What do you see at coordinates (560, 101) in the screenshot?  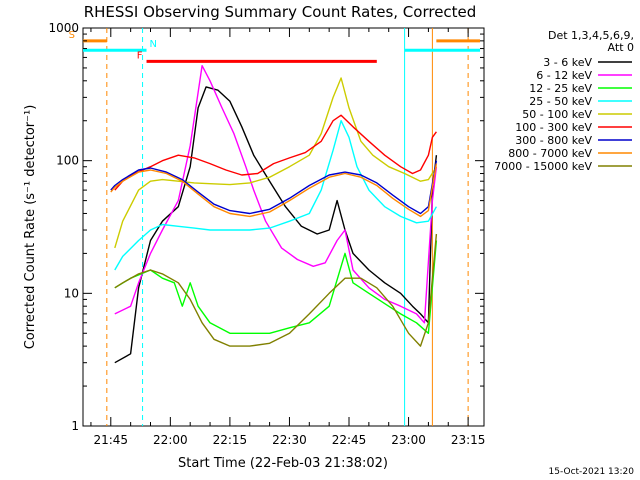 I see `legend-label: 25 - 50 keV` at bounding box center [560, 101].